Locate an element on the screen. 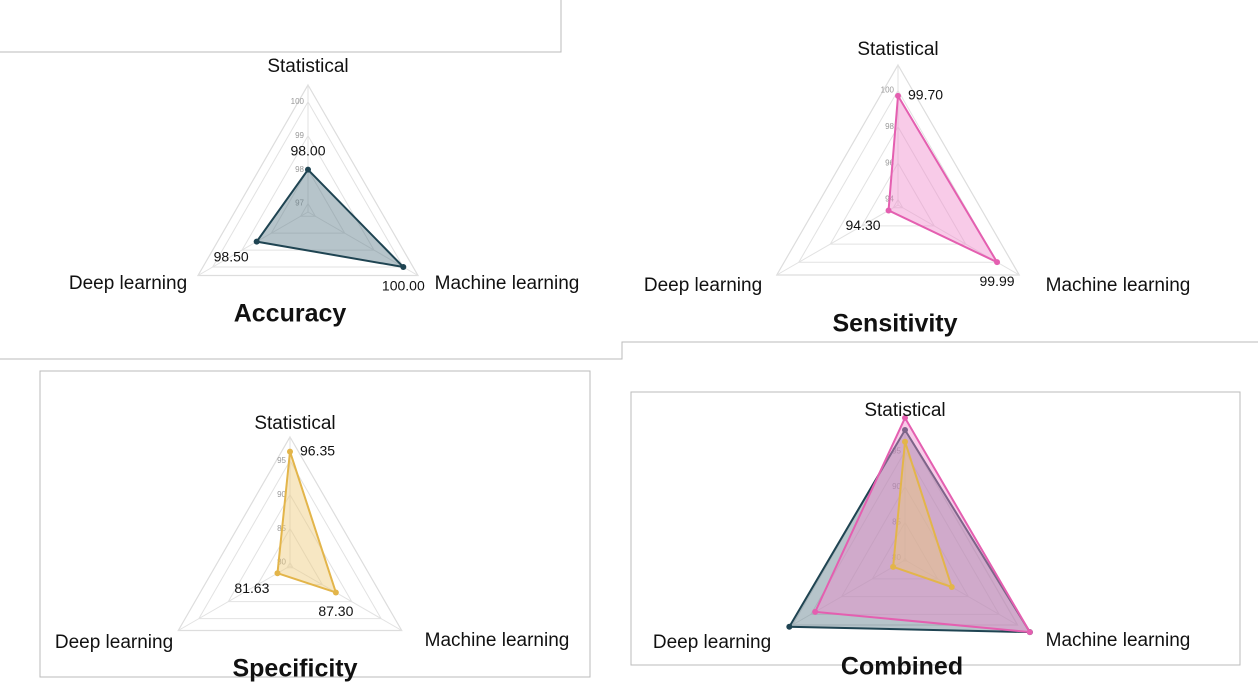 The image size is (1258, 683). value-label: 98.00 is located at coordinates (307, 150).